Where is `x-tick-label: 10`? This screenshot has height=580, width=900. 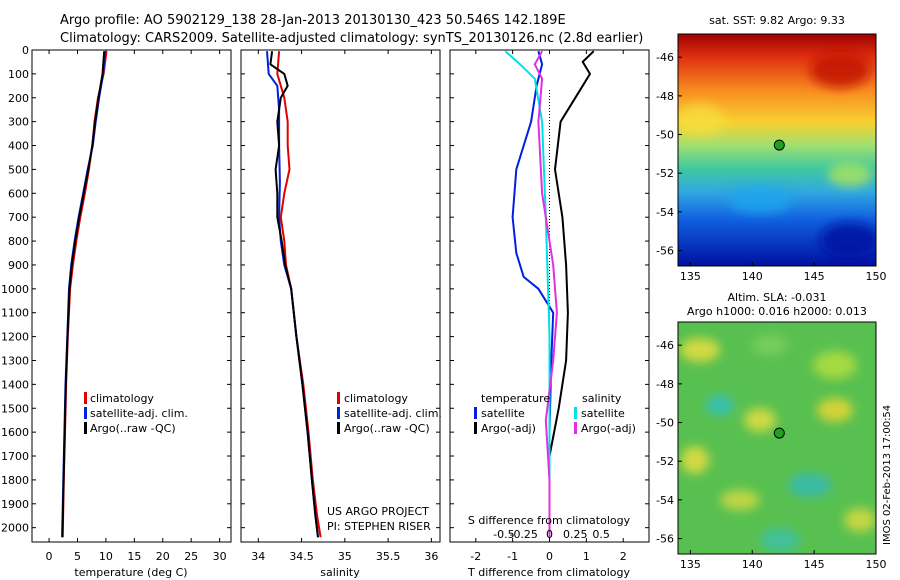
x-tick-label: 10 is located at coordinates (106, 556).